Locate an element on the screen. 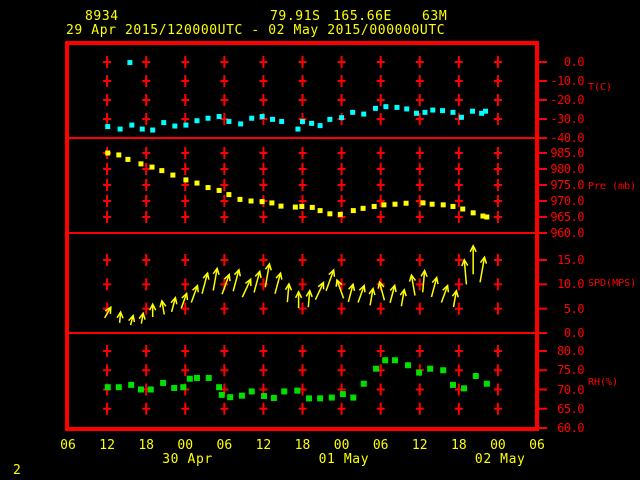 This screenshot has width=640, height=480. pressure-axis-tick-label: 965.0 is located at coordinates (567, 217).